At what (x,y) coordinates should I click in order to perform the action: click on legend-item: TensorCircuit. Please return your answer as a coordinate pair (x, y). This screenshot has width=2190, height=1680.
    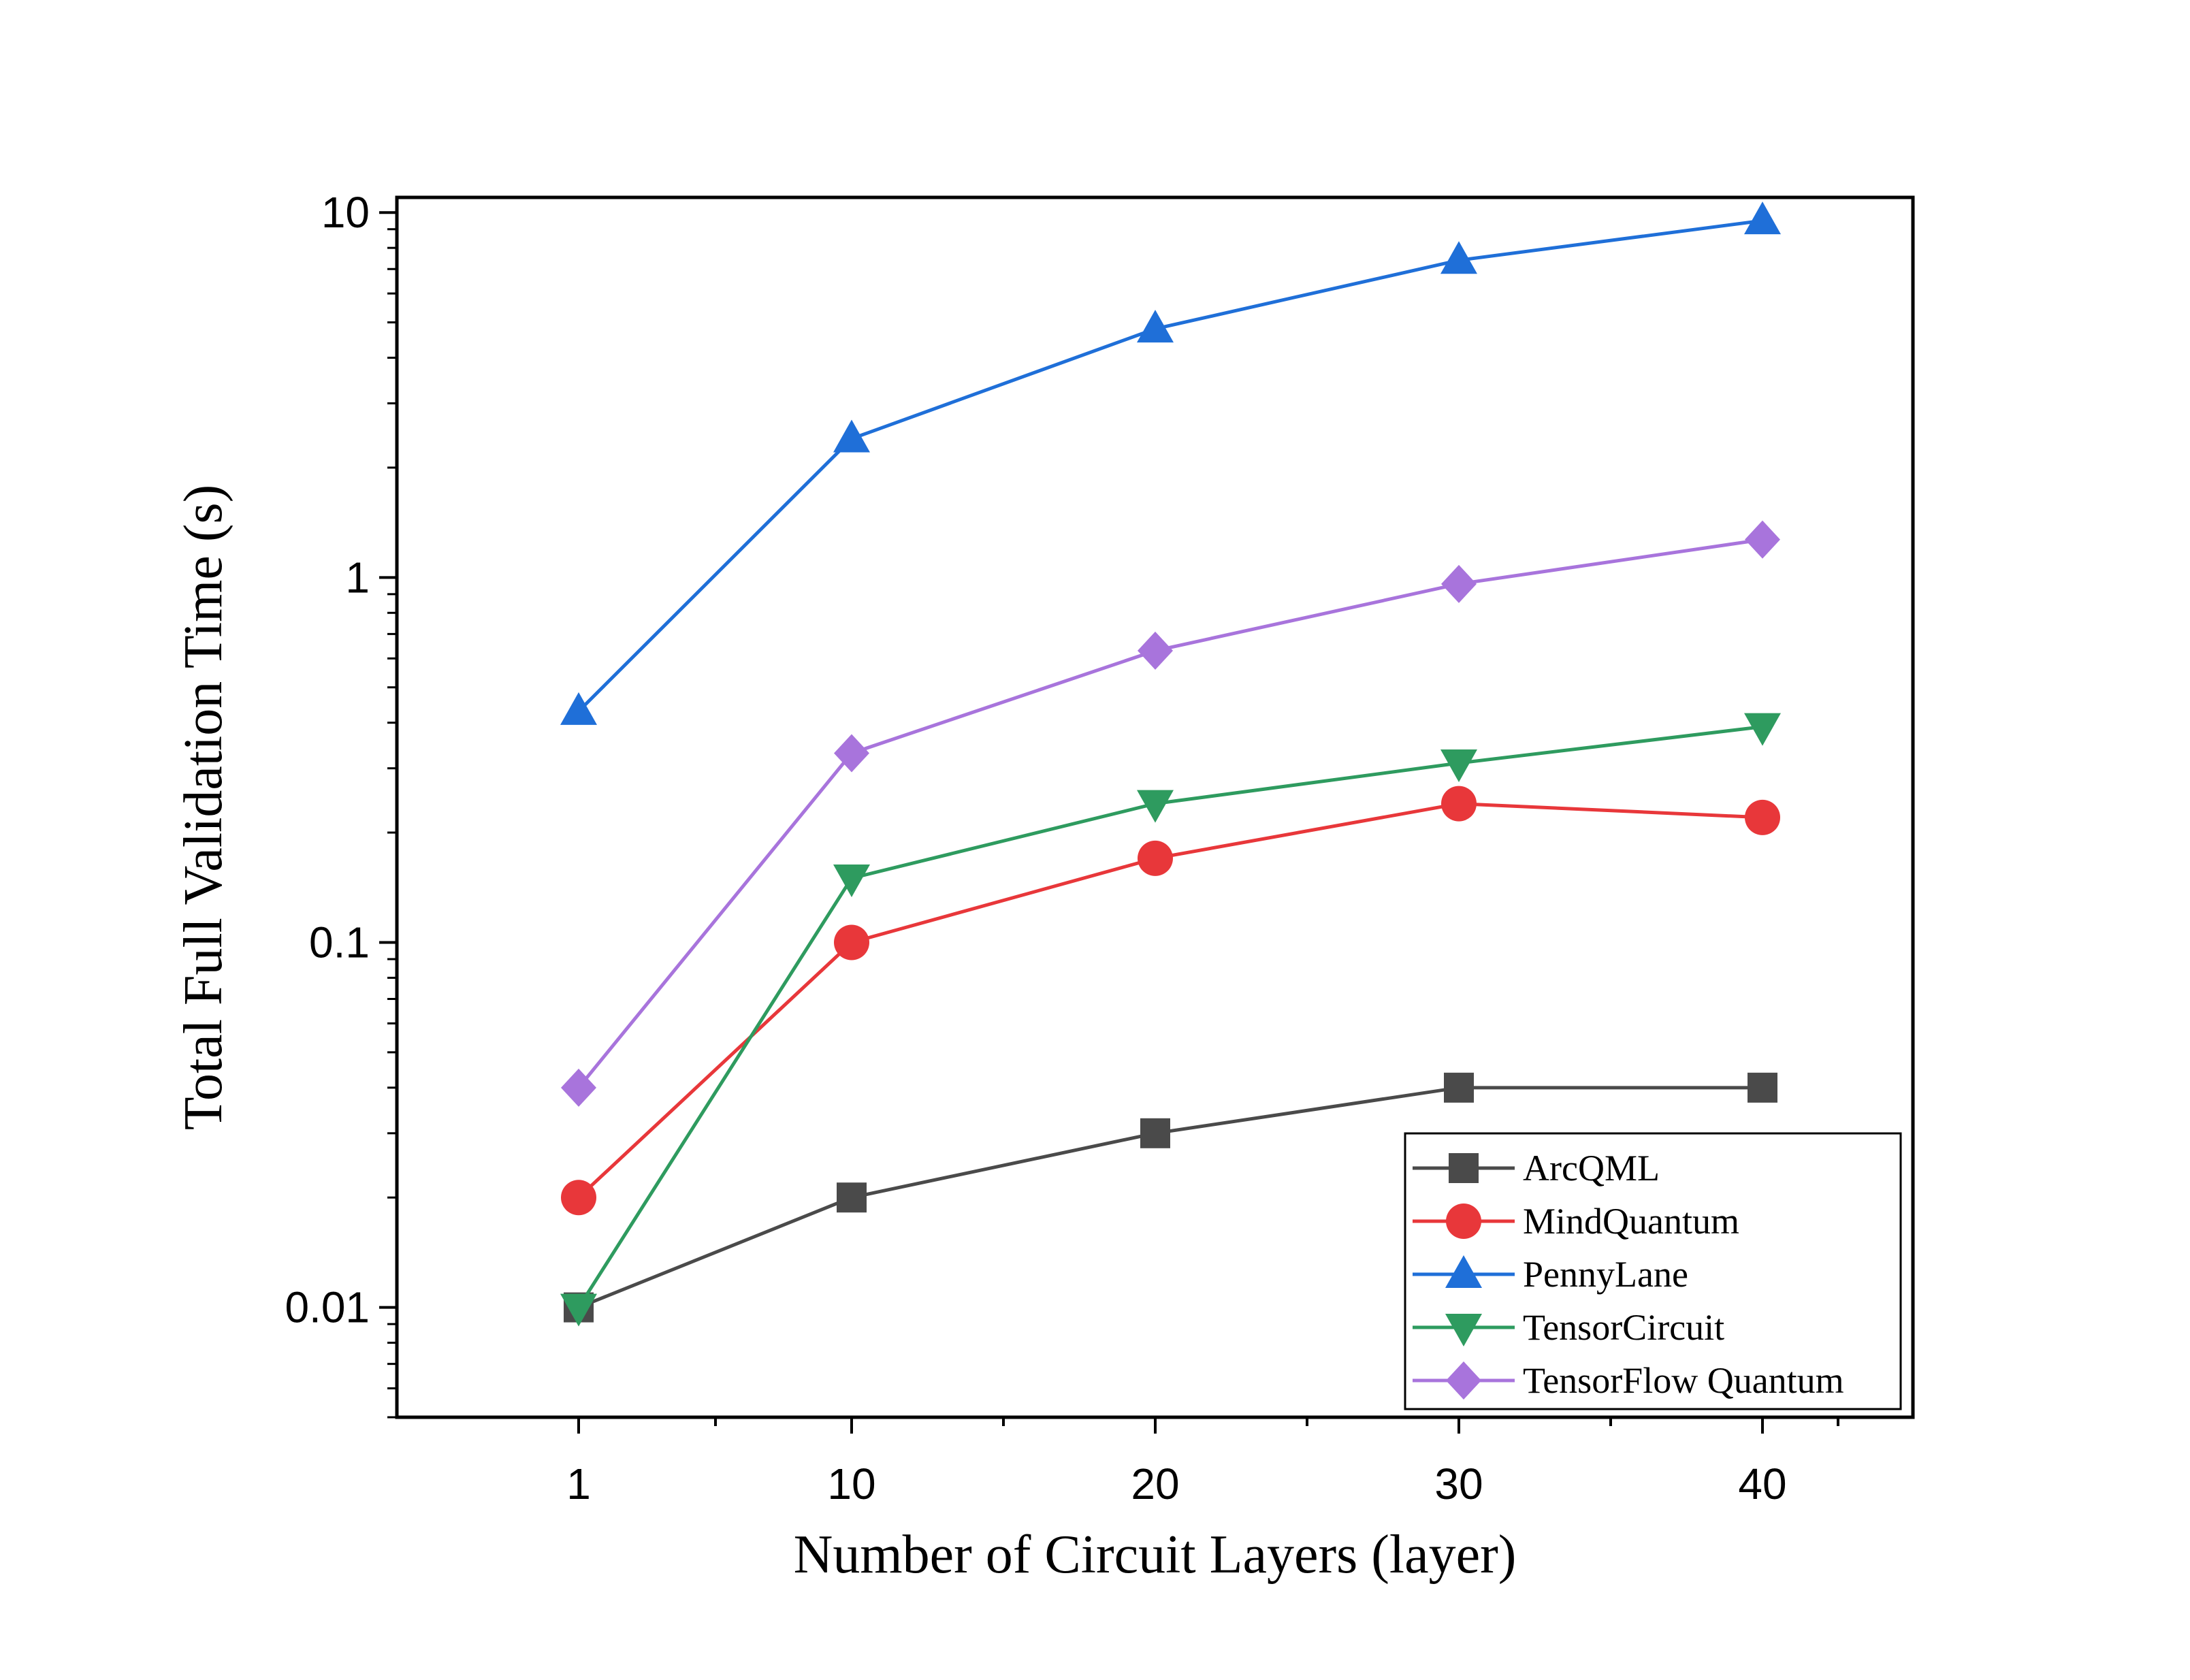
    Looking at the image, I should click on (1568, 1328).